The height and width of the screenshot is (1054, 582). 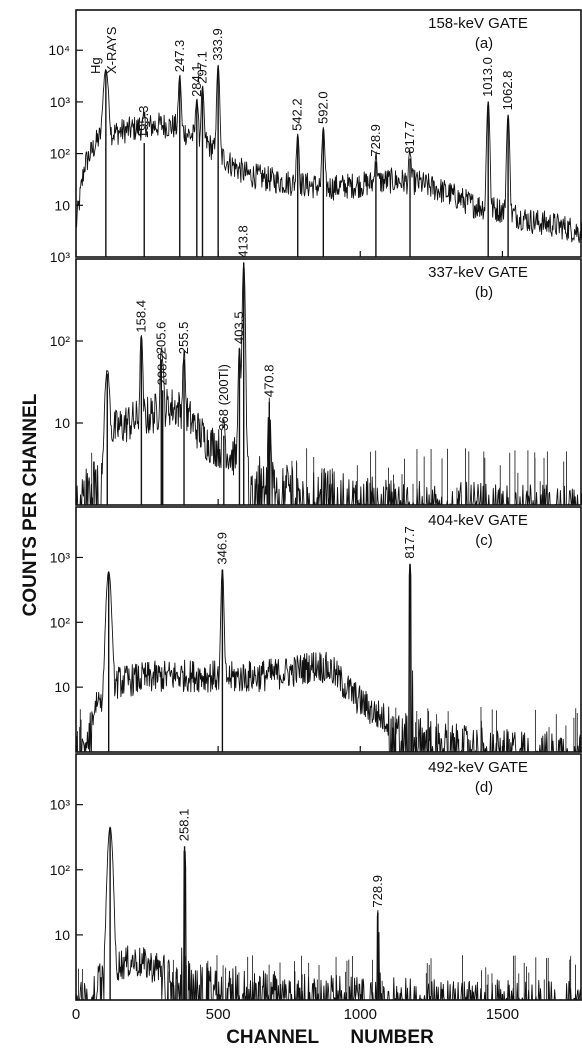 I want to click on y-tick-label: 10⁴, so click(x=59, y=50).